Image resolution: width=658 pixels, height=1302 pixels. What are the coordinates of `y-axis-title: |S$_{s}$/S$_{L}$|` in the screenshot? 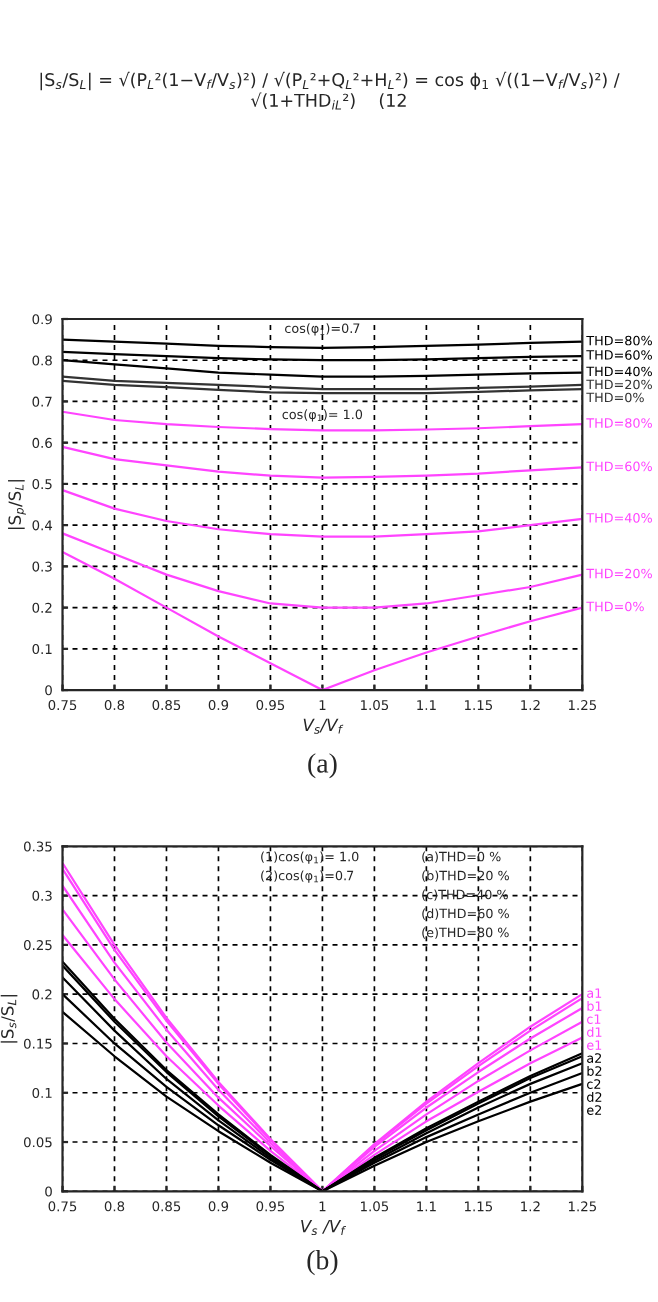 It's located at (9, 1019).